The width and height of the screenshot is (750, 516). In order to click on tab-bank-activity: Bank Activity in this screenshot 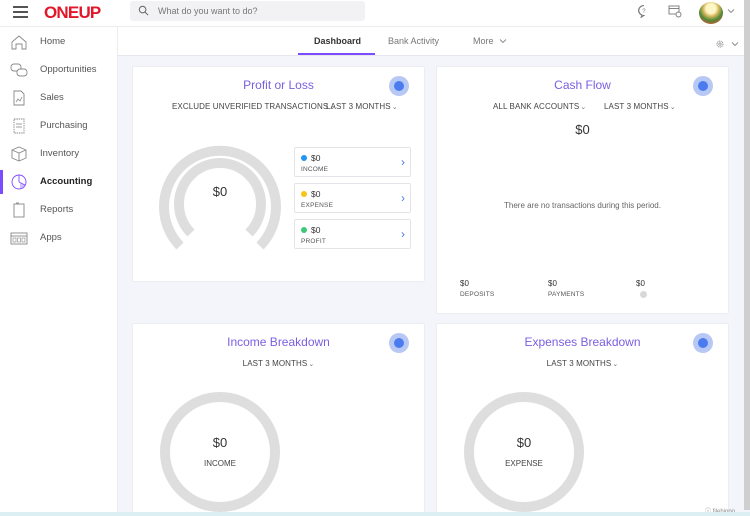, I will do `click(414, 41)`.